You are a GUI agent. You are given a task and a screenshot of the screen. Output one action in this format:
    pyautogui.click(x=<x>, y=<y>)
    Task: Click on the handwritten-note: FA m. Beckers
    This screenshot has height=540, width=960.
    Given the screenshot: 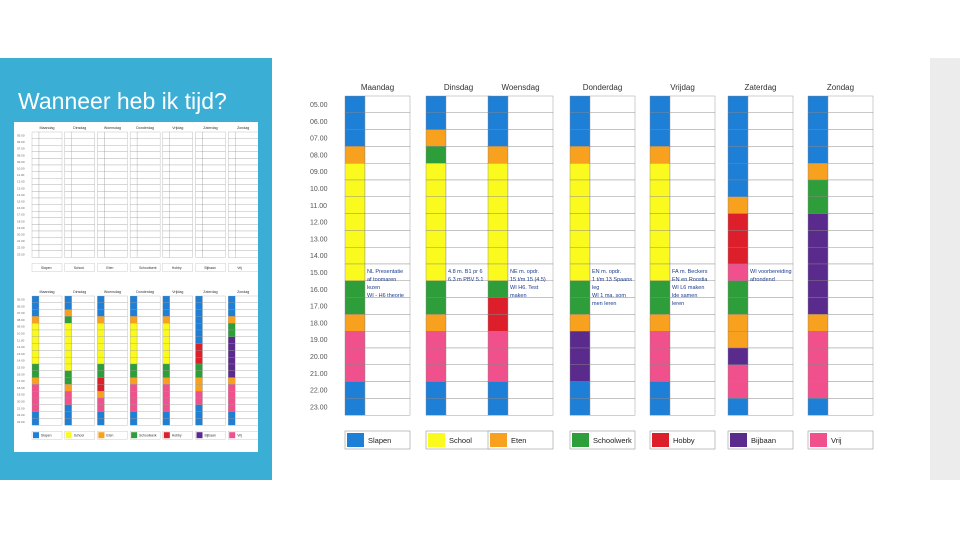 What is the action you would take?
    pyautogui.click(x=690, y=272)
    